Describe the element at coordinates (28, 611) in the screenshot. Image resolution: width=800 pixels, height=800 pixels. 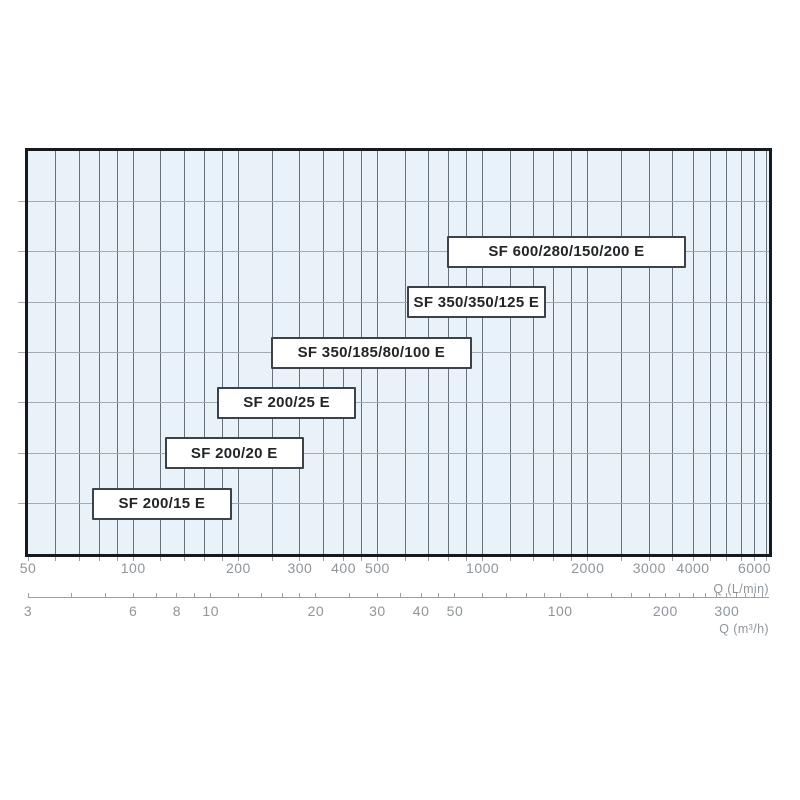
I see `axis-tick-label: 3` at that location.